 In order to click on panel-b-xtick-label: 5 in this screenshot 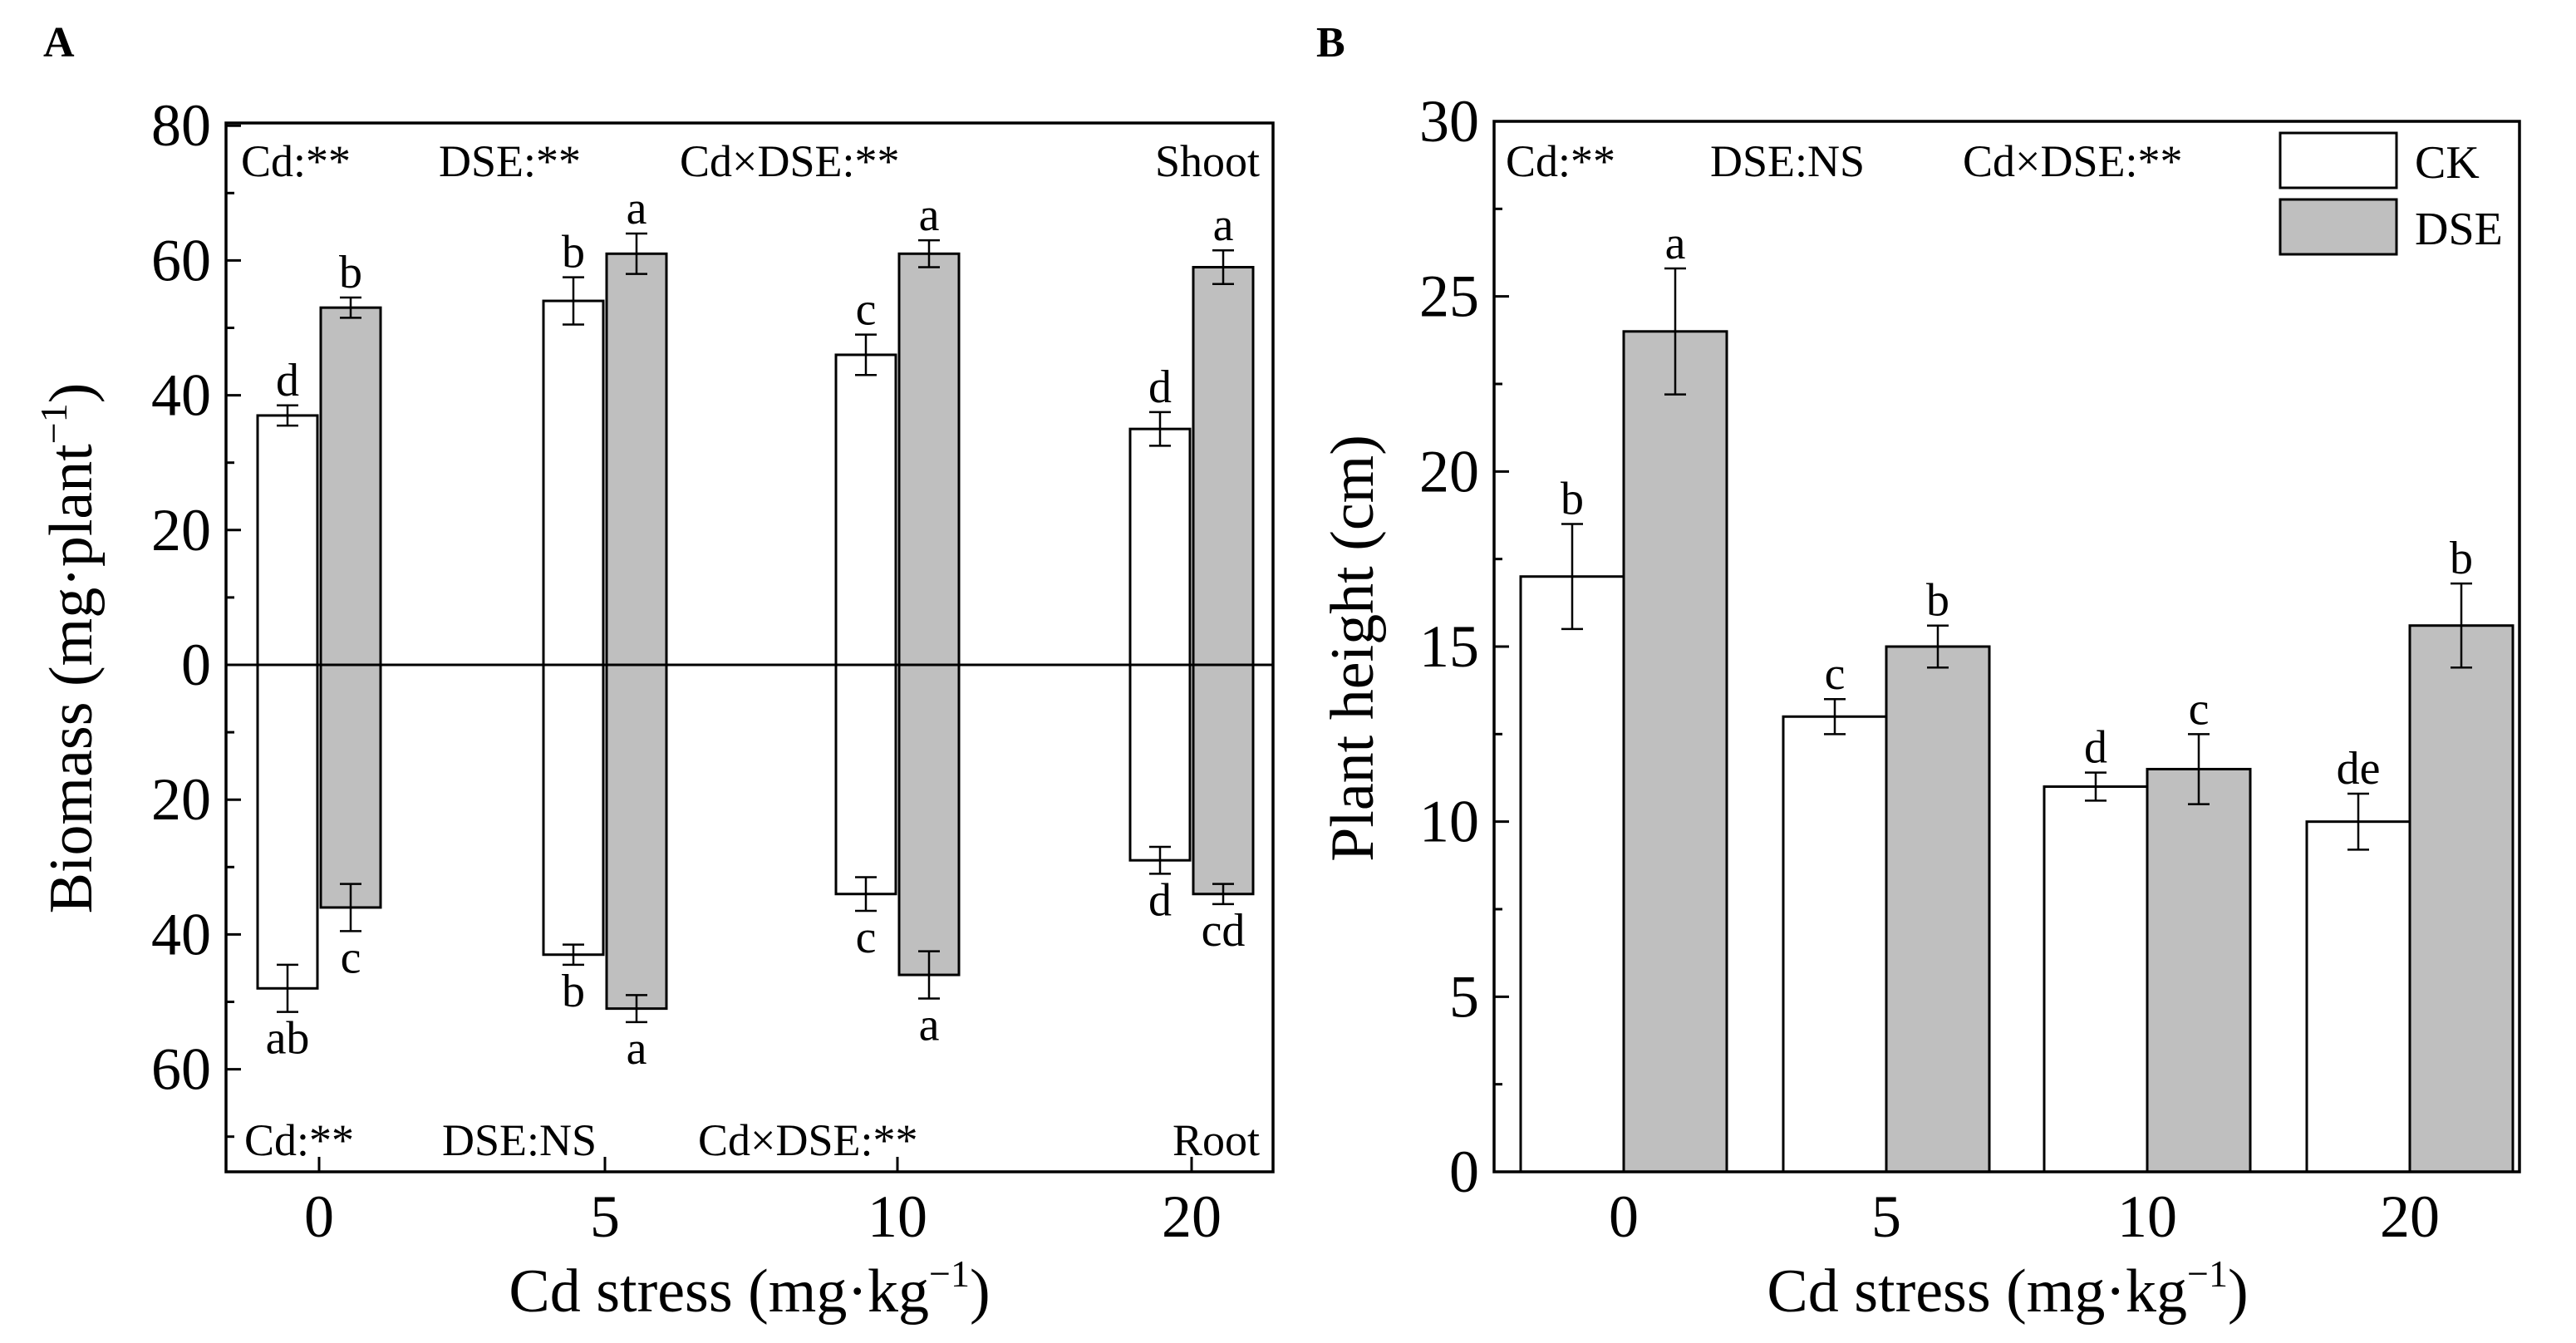, I will do `click(1886, 1216)`.